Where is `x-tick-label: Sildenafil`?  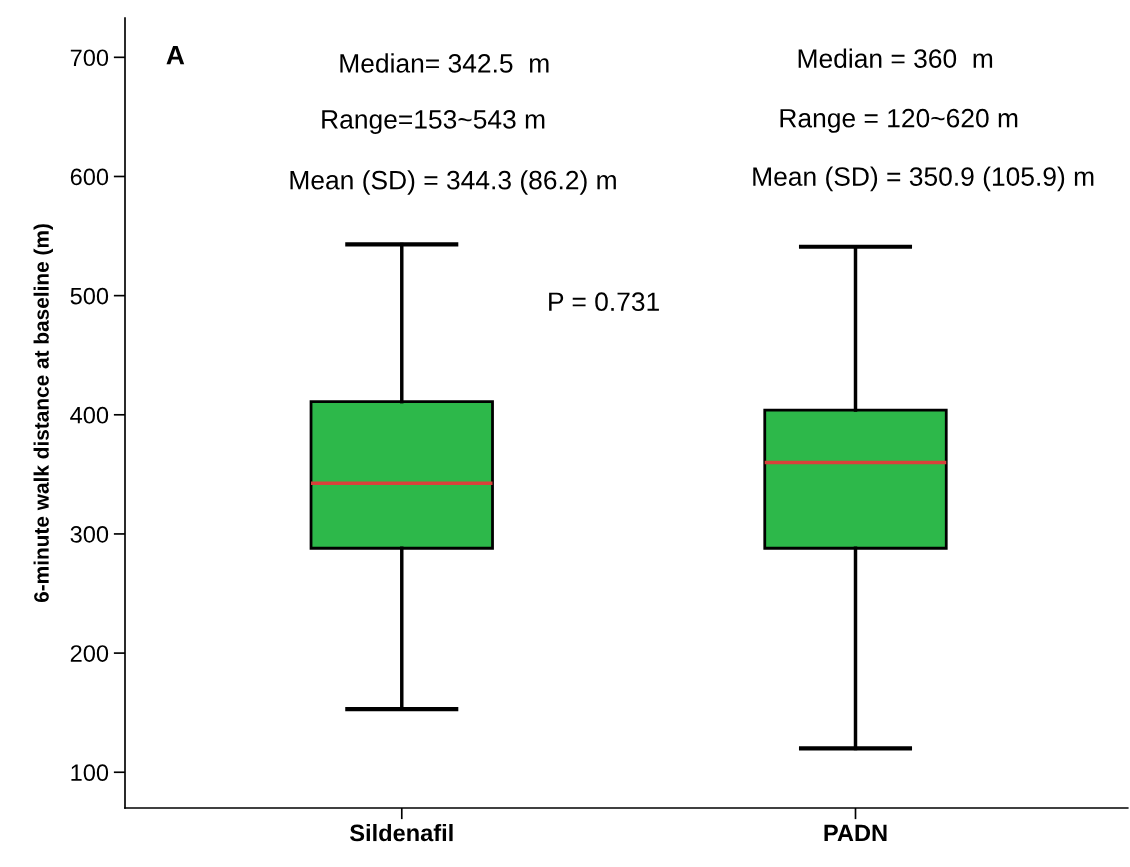 x-tick-label: Sildenafil is located at coordinates (401, 832).